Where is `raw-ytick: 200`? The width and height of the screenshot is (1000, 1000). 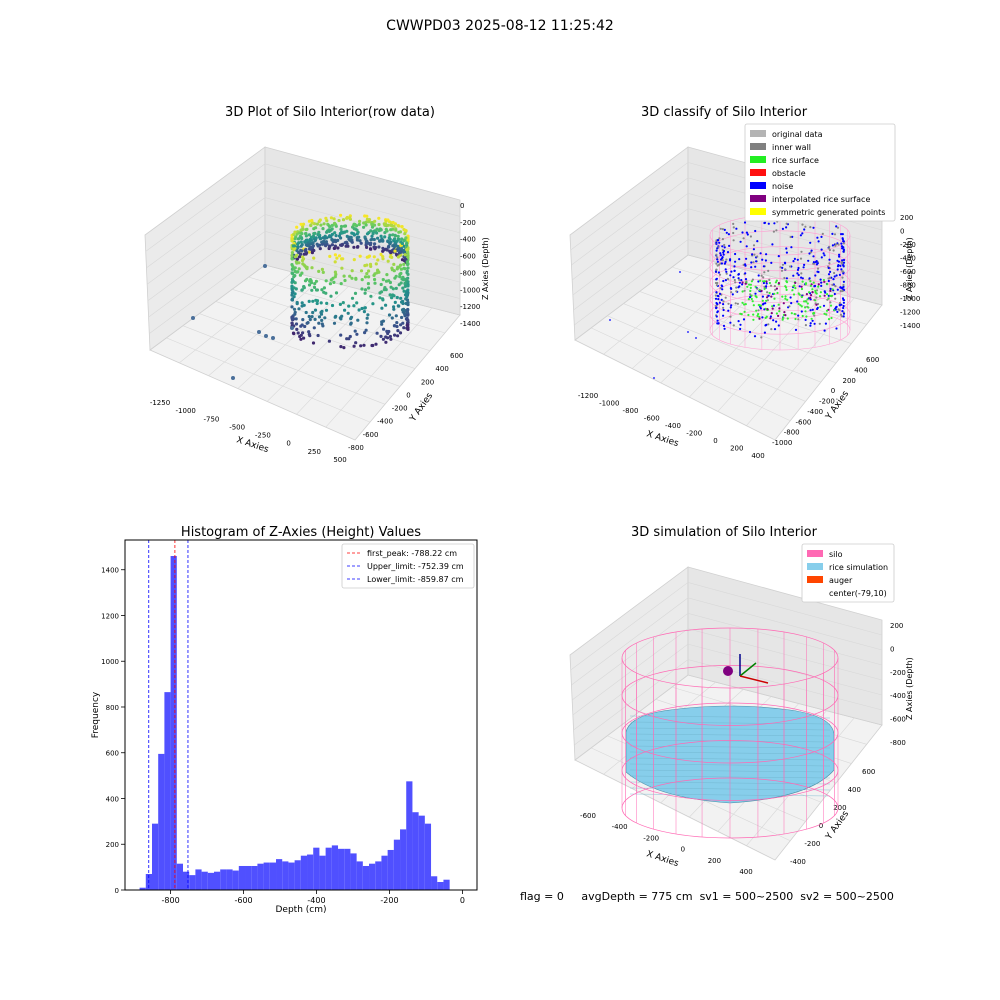 raw-ytick: 200 is located at coordinates (427, 382).